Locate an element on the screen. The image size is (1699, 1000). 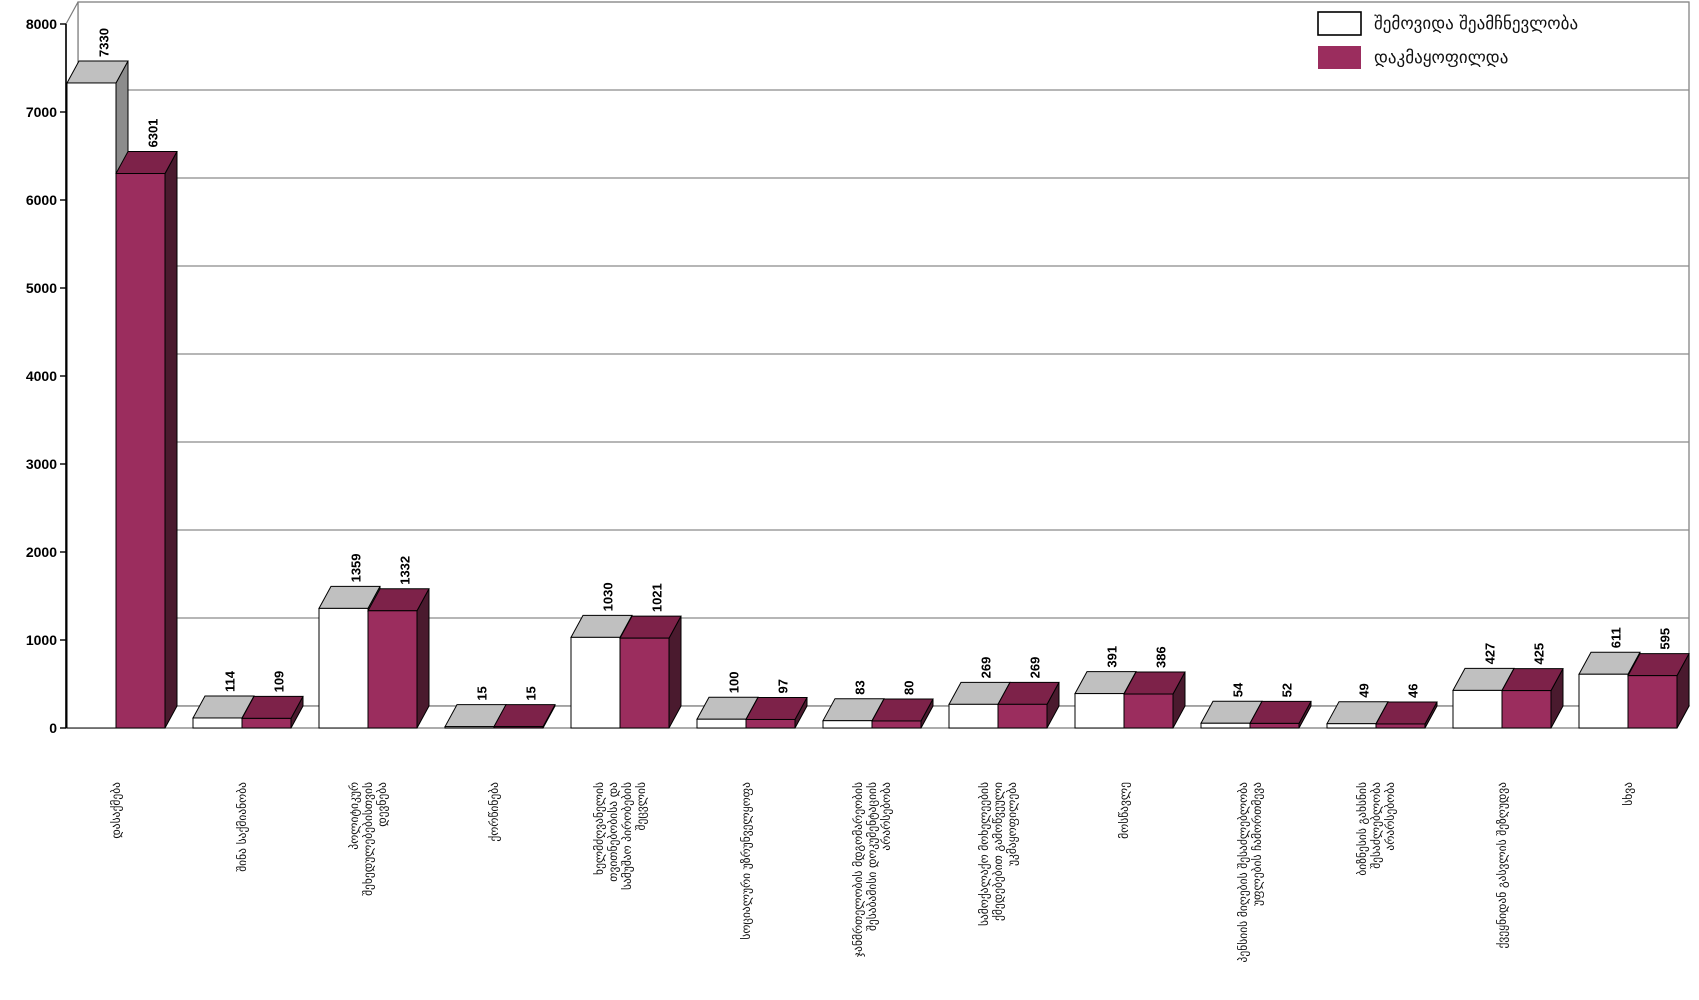
value-label: 427 is located at coordinates (1490, 654).